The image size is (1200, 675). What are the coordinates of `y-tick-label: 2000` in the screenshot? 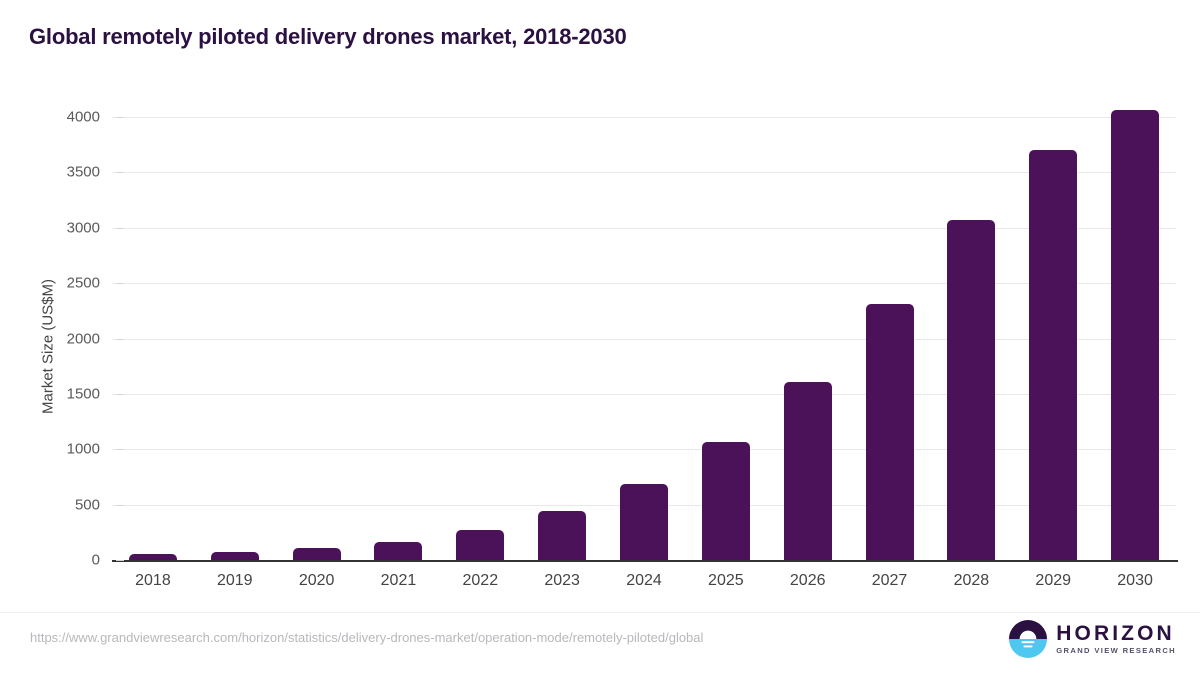 It's located at (83, 338).